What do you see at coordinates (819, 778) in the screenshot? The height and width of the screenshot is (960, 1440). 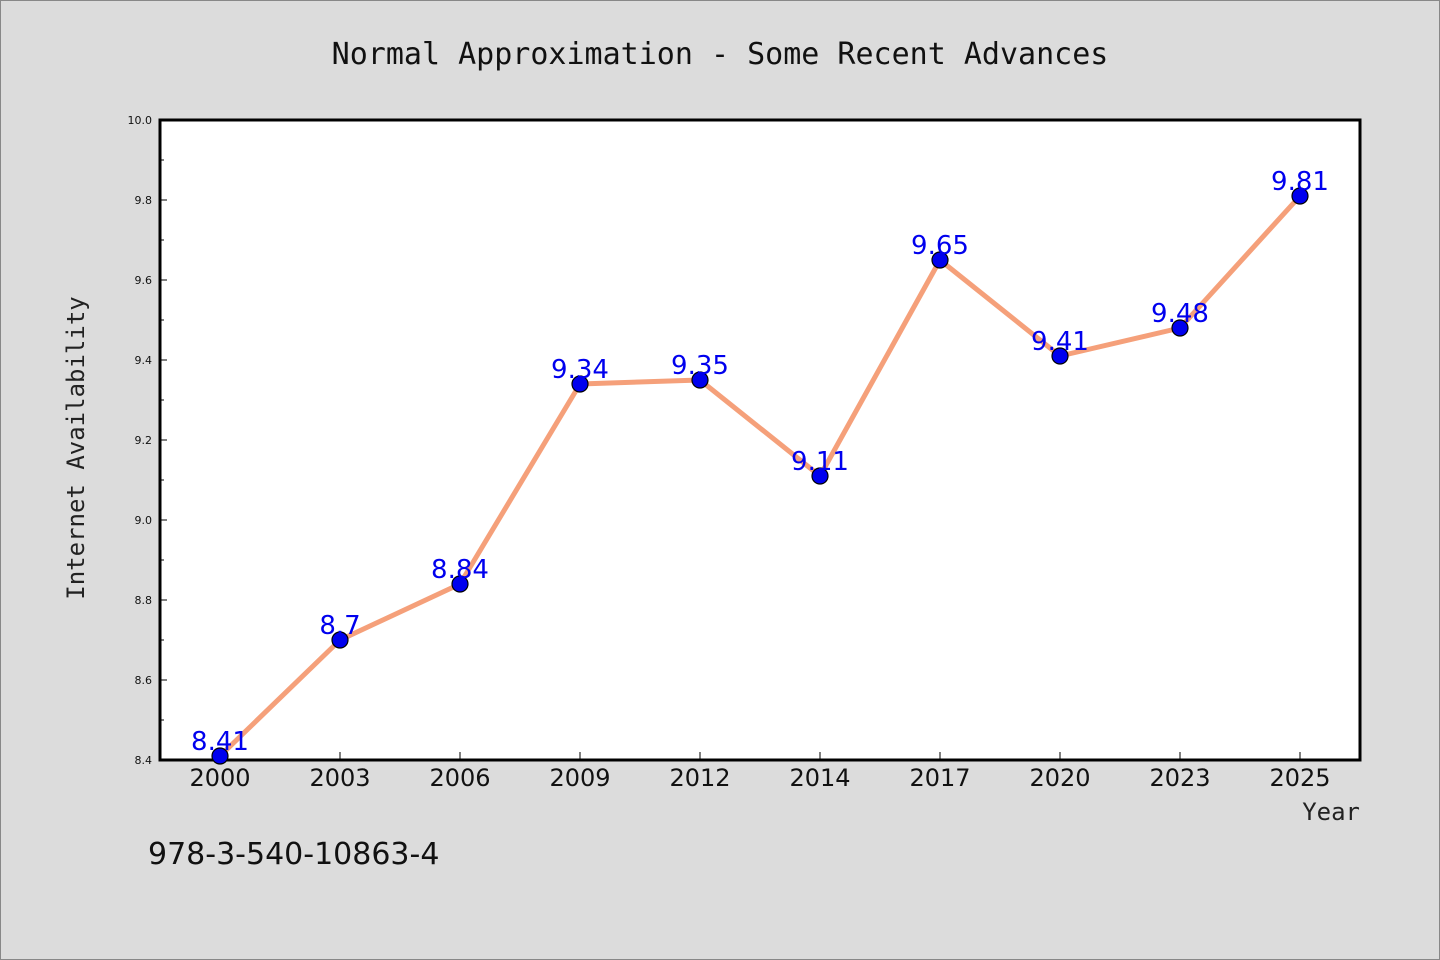 I see `x-tick-label: 2014` at bounding box center [819, 778].